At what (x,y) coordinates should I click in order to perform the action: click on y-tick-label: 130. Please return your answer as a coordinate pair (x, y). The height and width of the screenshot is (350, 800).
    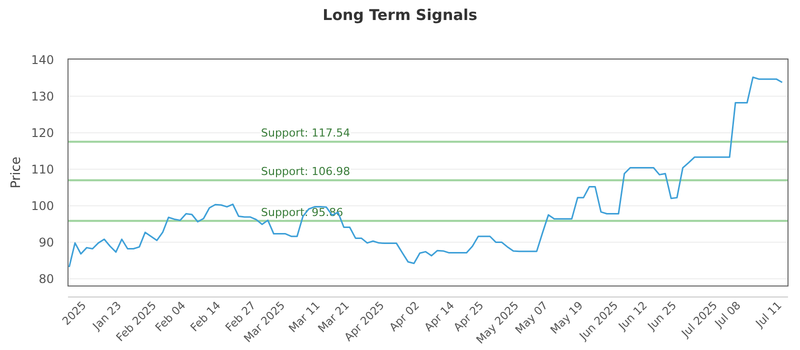
    Looking at the image, I should click on (42, 96).